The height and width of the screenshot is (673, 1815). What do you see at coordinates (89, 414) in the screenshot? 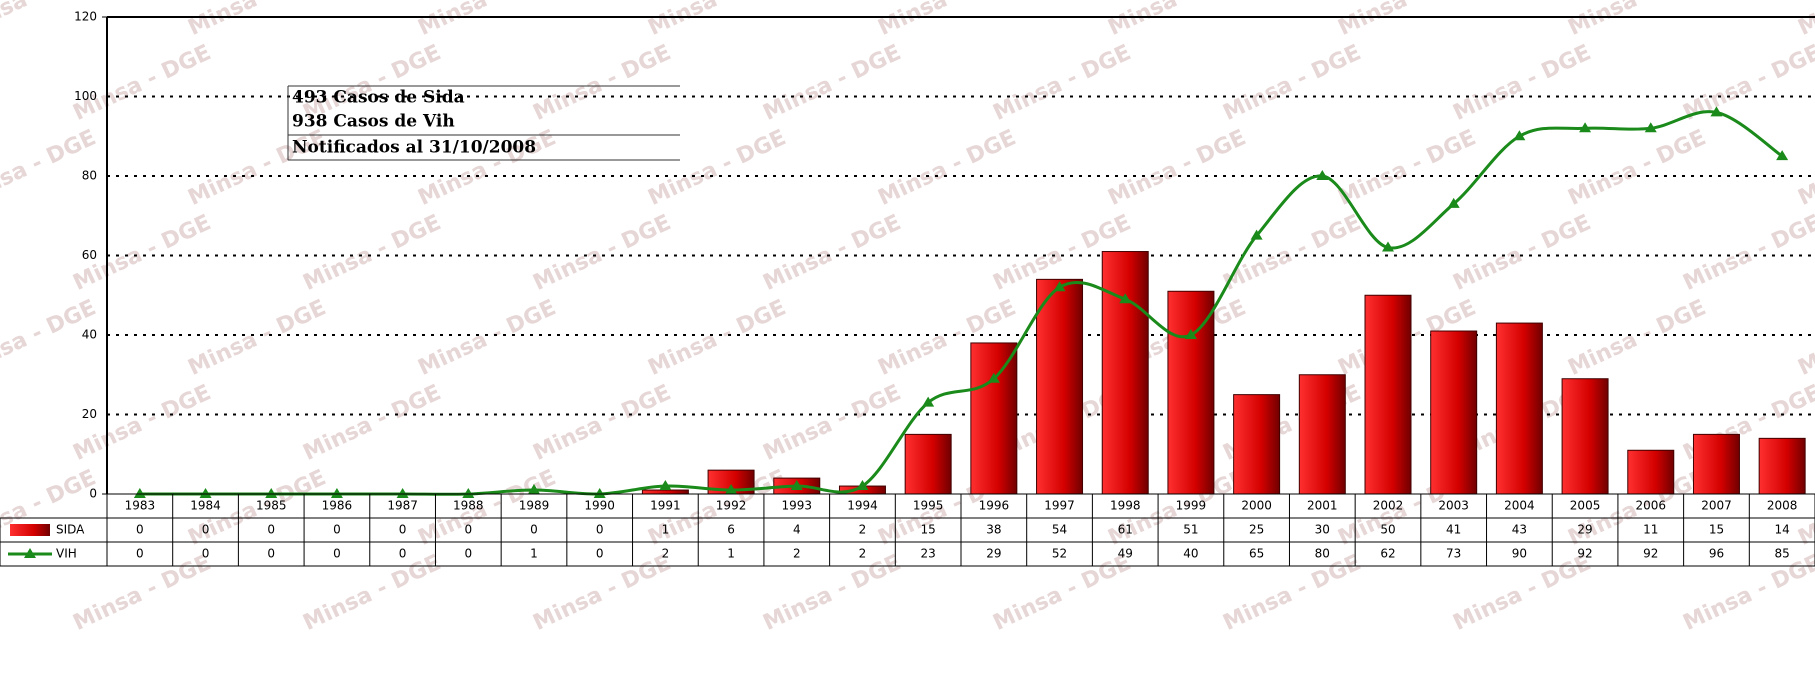
I see `y-tick-label: 20` at bounding box center [89, 414].